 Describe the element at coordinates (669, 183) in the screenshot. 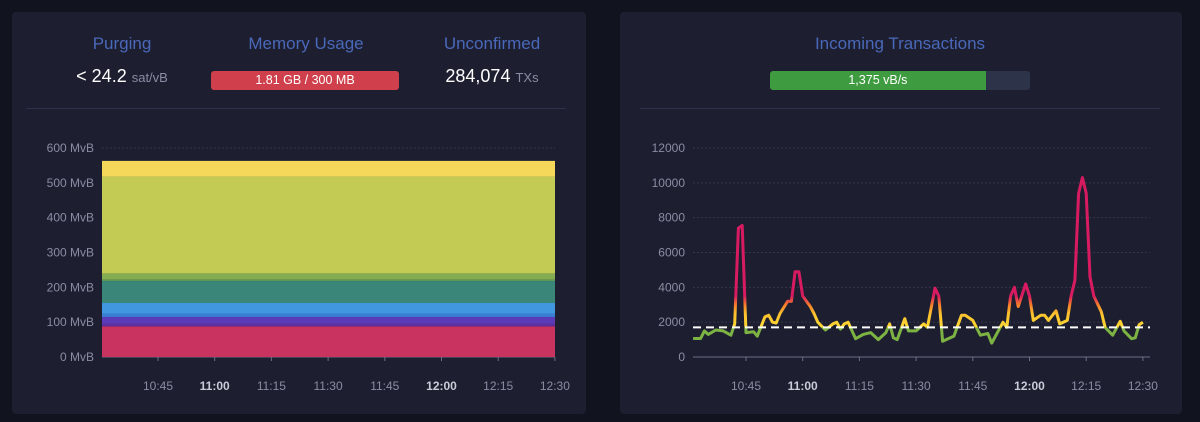

I see `y-tick-label: 10000` at that location.